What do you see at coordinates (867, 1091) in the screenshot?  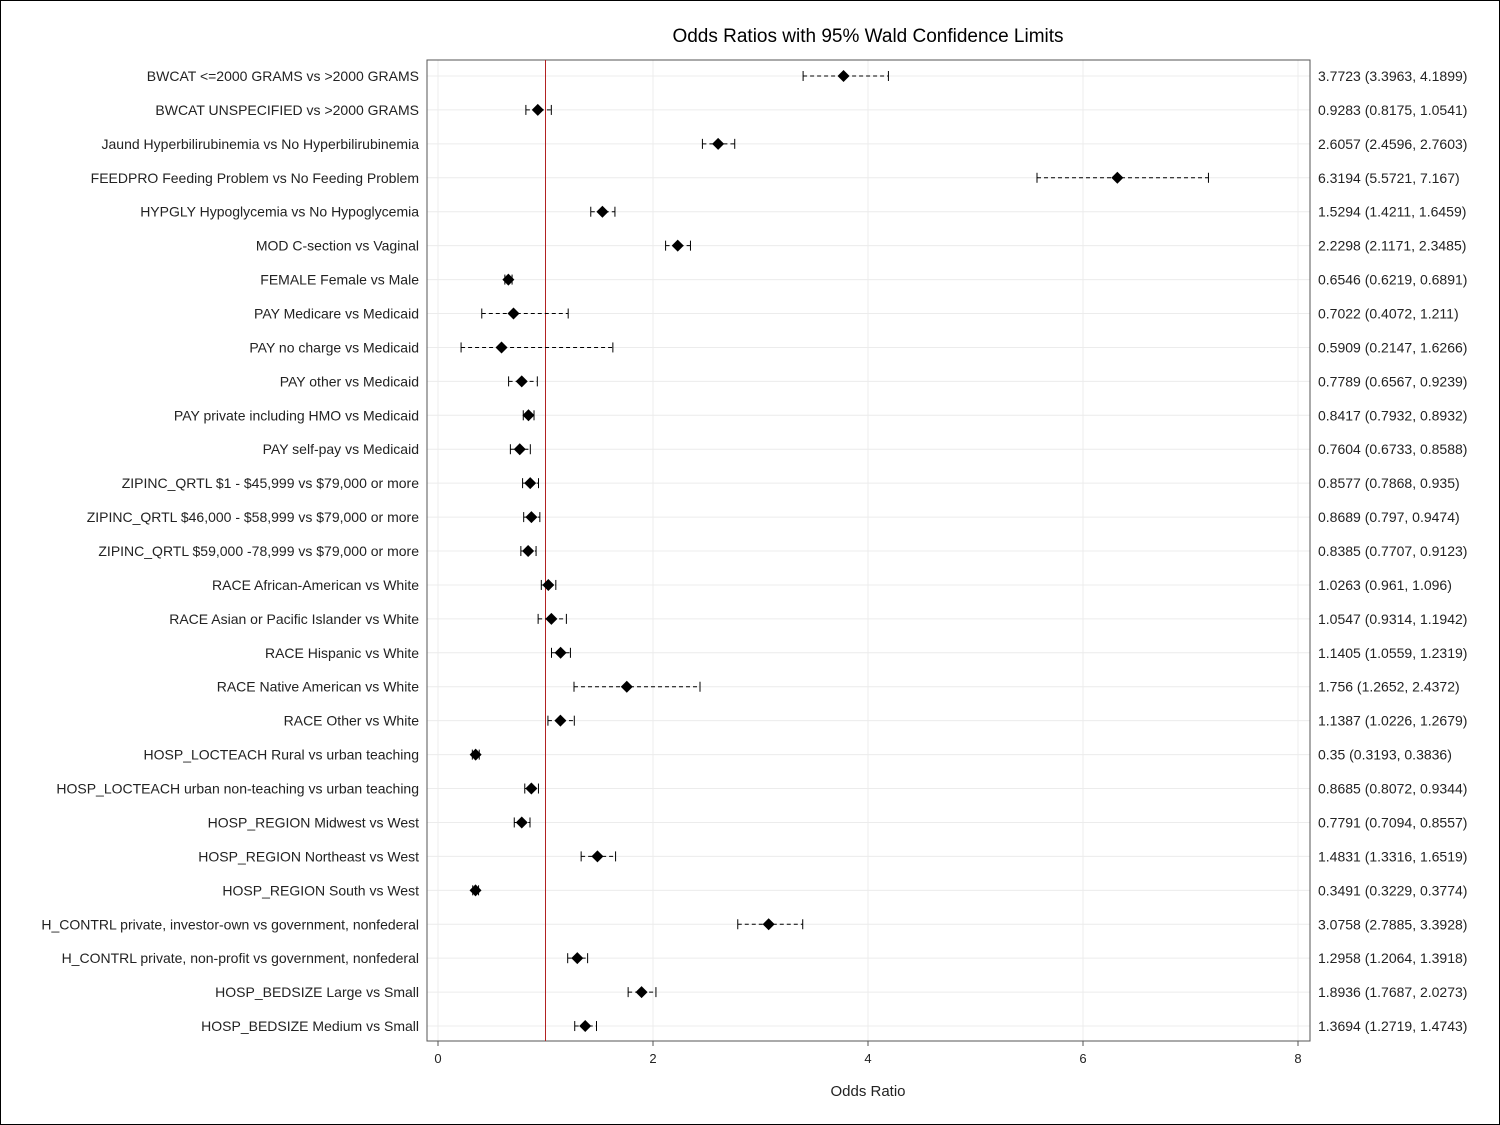 I see `x-axis-title: Odds Ratio` at bounding box center [867, 1091].